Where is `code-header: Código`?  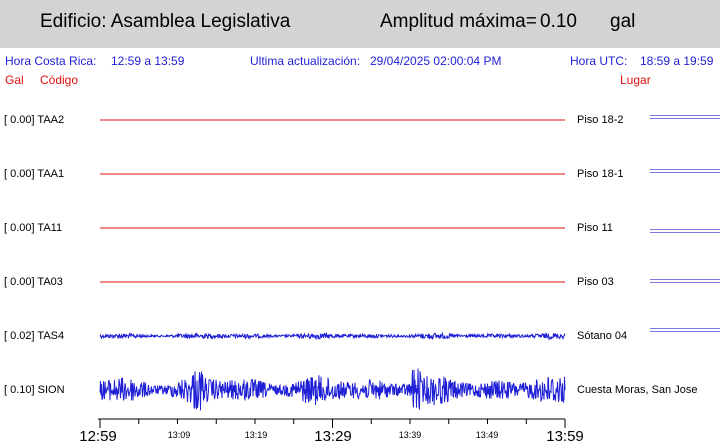
code-header: Código is located at coordinates (59, 80).